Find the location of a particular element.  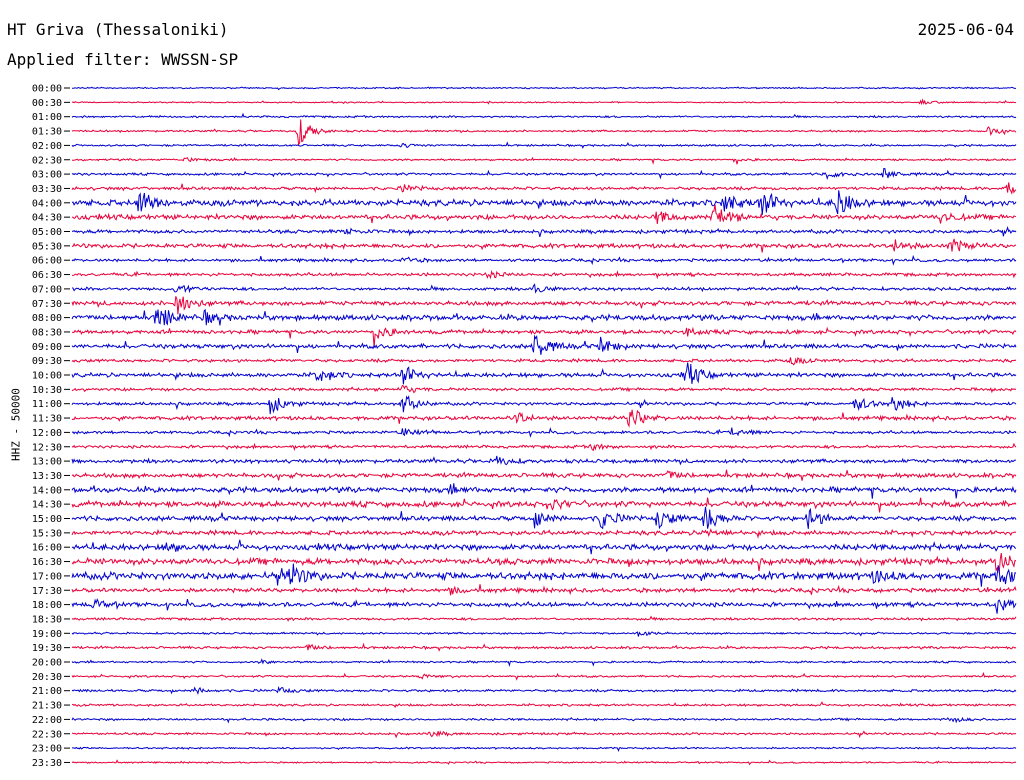

row-time-label: 07:00 is located at coordinates (47, 289).